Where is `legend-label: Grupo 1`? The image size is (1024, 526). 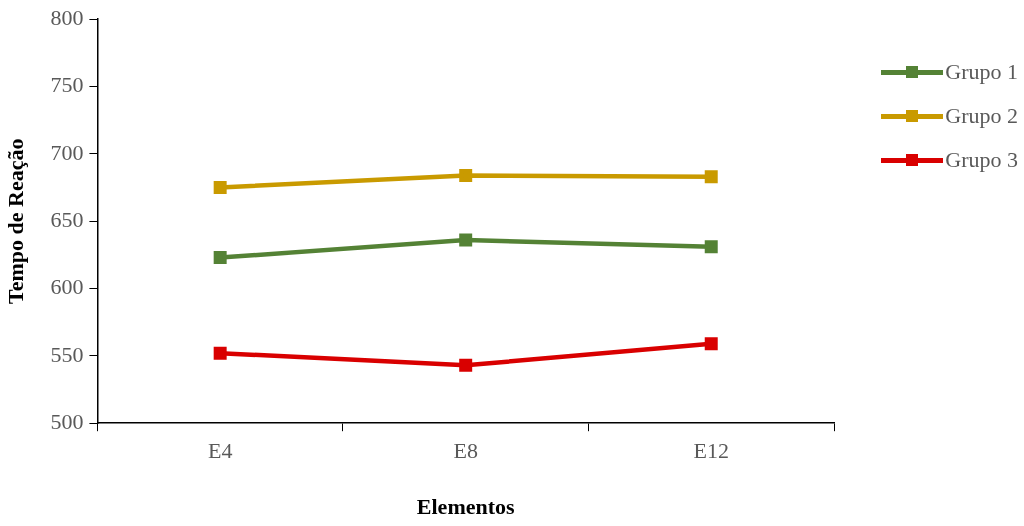
legend-label: Grupo 1 is located at coordinates (981, 72).